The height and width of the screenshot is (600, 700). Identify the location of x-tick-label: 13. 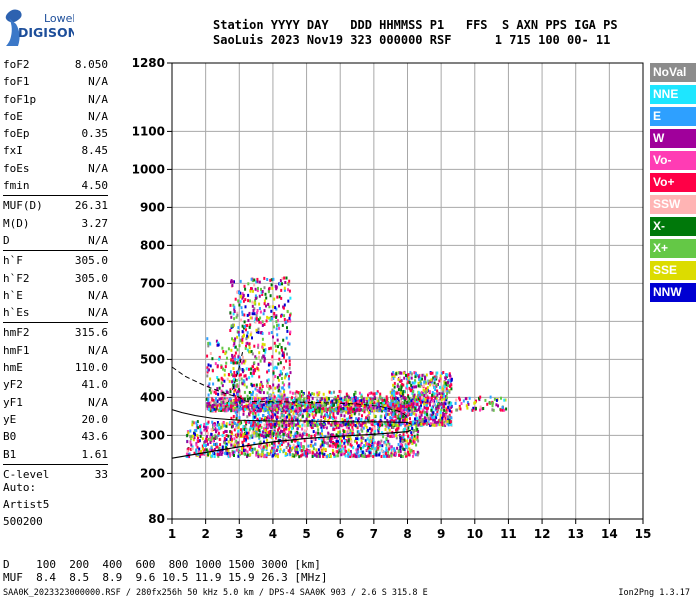
(575, 534).